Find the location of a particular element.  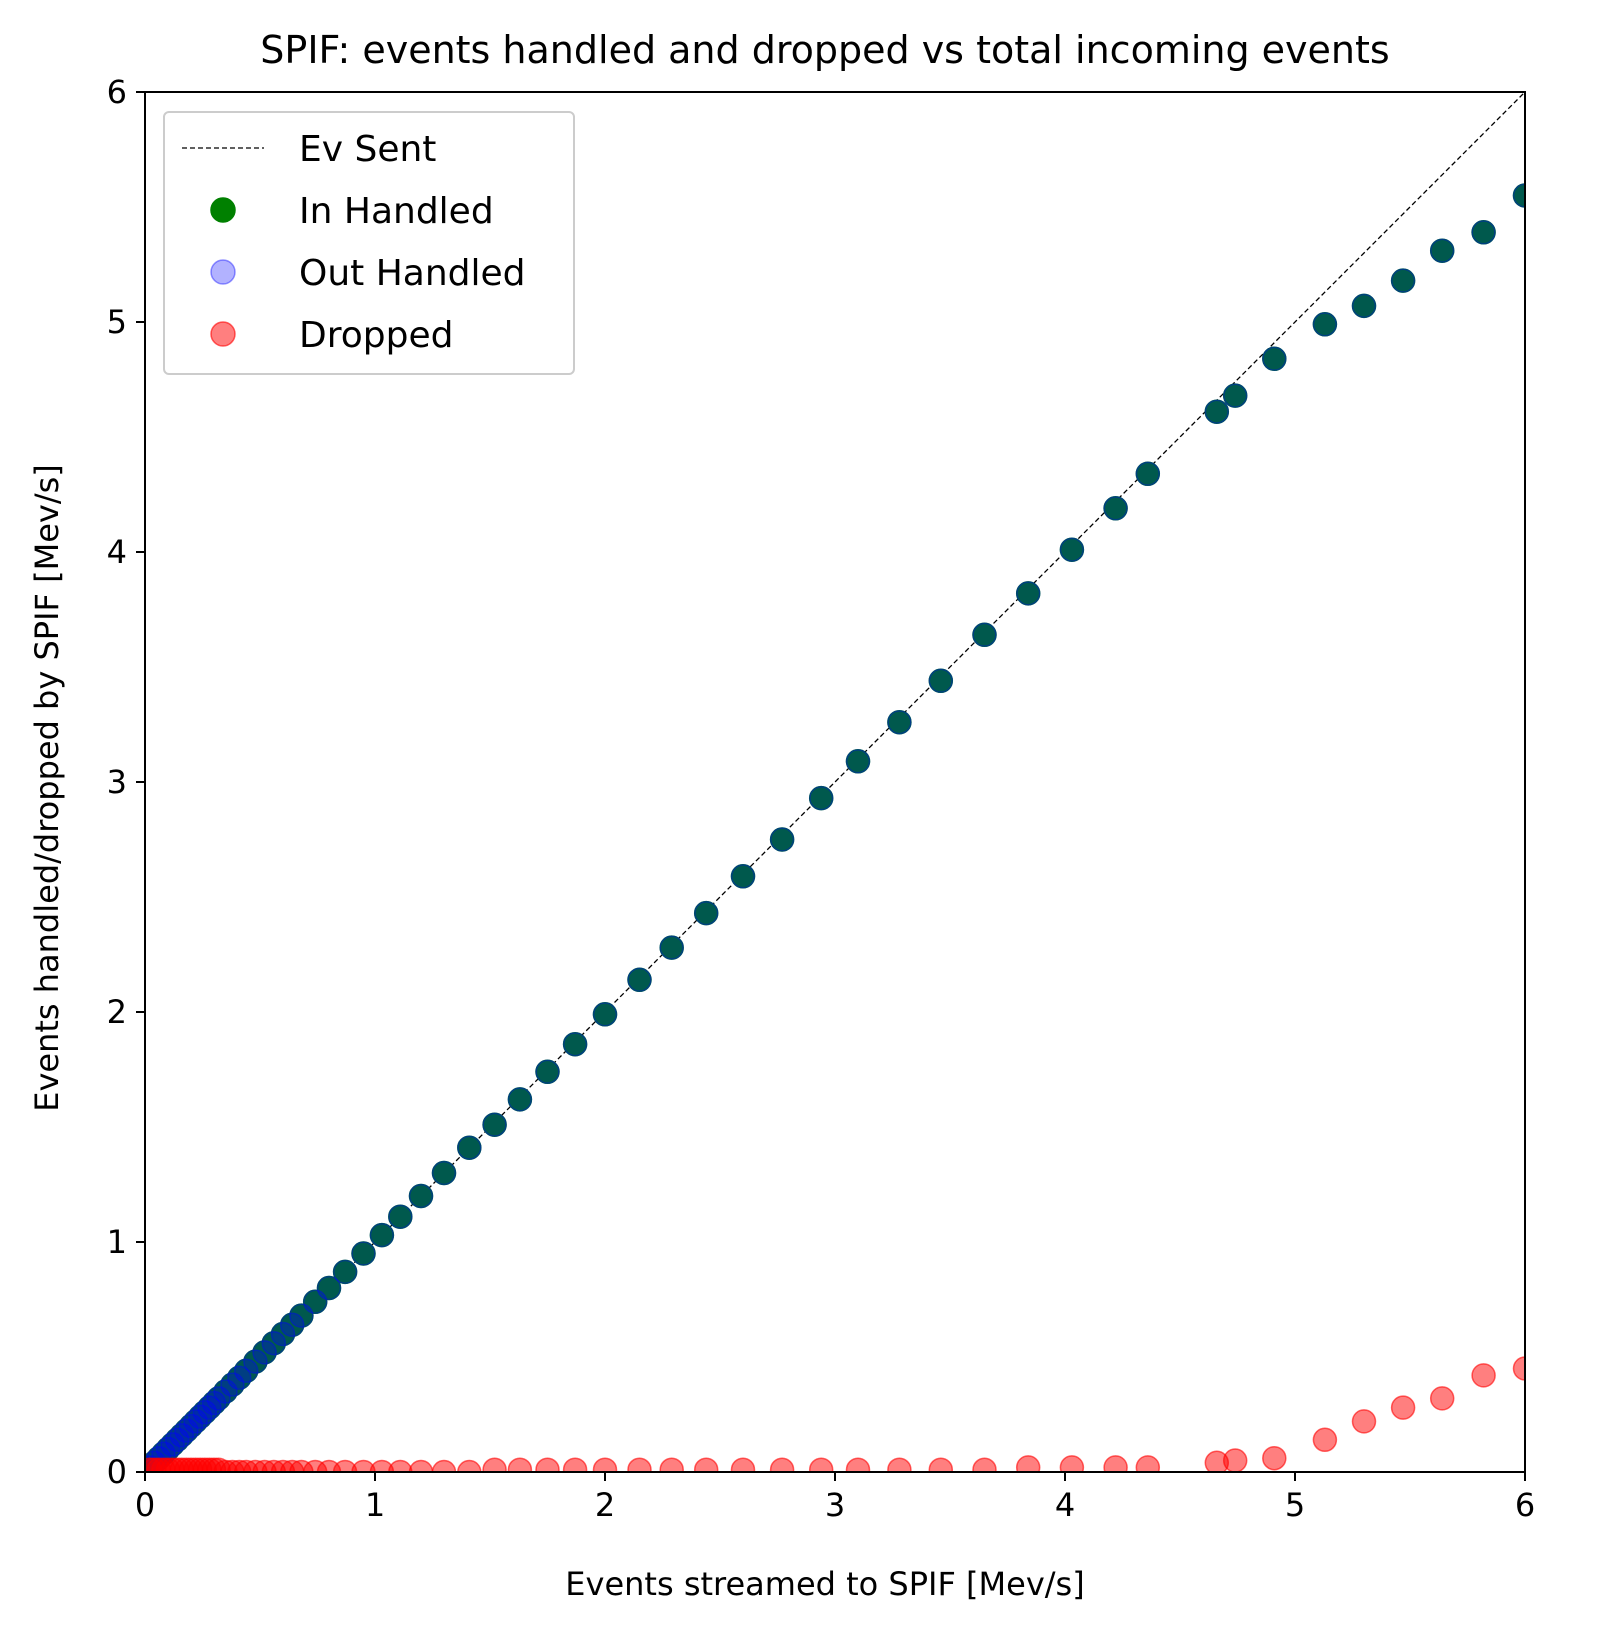

series-dropped is located at coordinates (835, 1414).